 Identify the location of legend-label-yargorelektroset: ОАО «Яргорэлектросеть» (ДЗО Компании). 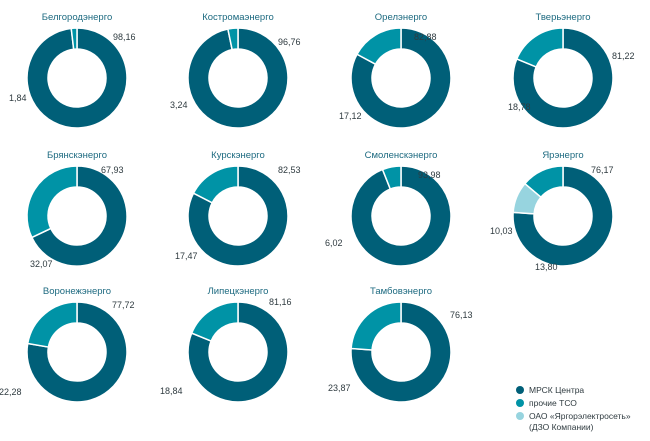
(580, 421).